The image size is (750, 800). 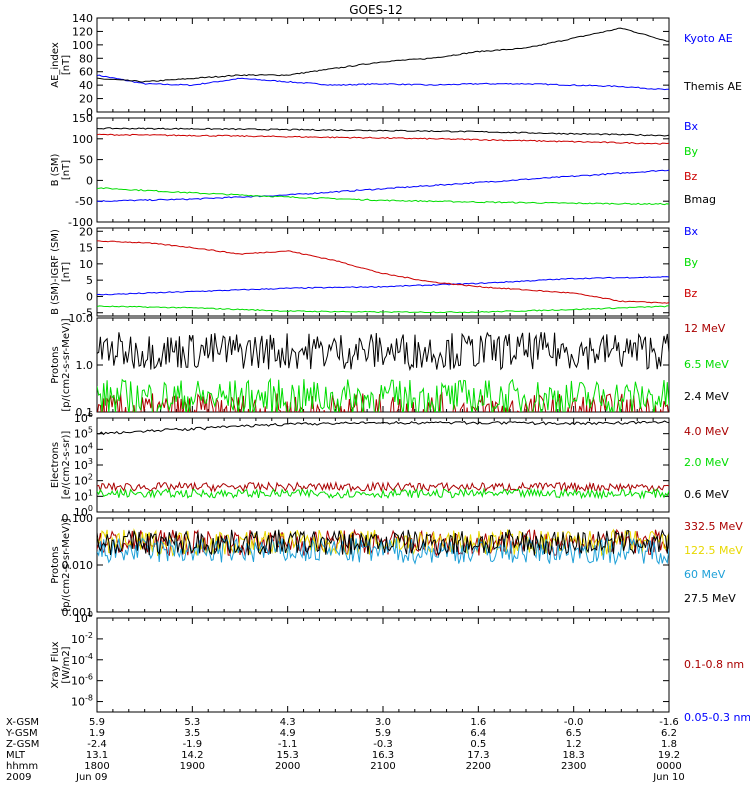 What do you see at coordinates (288, 722) in the screenshot?
I see `footer-value: 4.3` at bounding box center [288, 722].